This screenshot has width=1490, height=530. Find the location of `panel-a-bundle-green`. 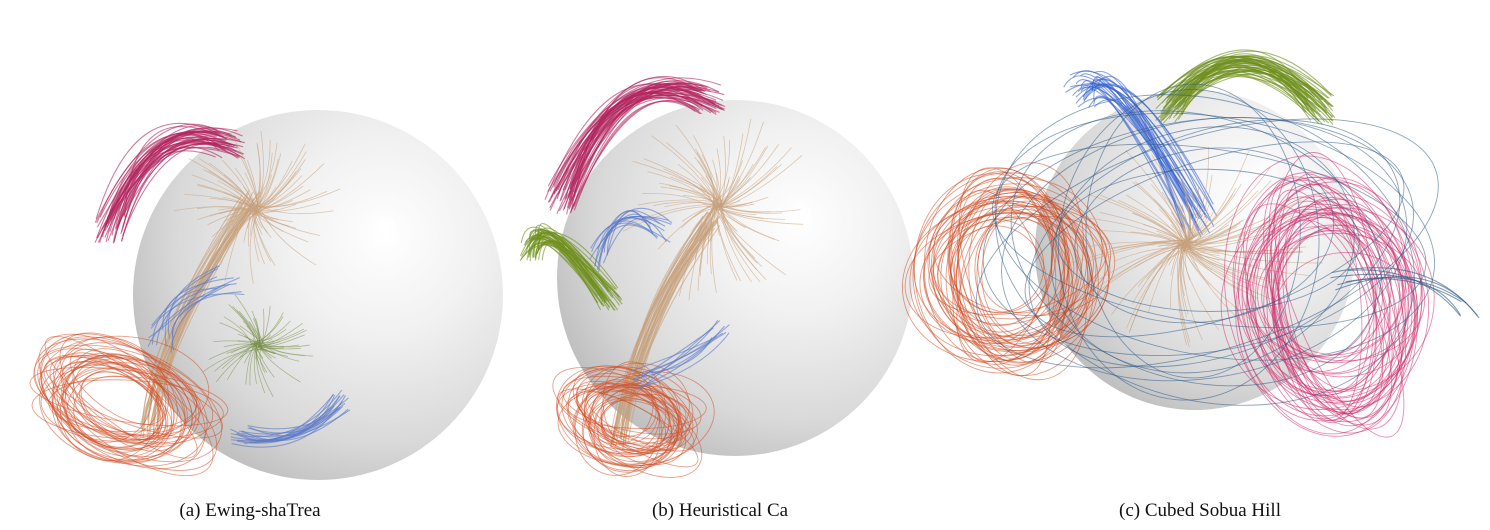

panel-a-bundle-green is located at coordinates (258, 346).